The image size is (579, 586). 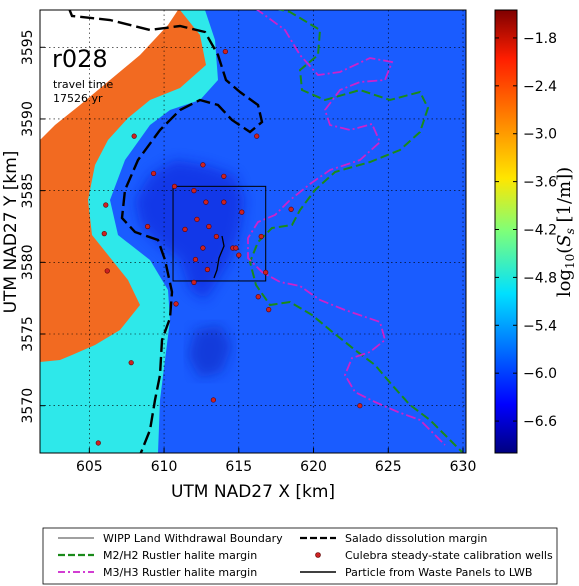 What do you see at coordinates (388, 467) in the screenshot?
I see `x-tick-label: 625` at bounding box center [388, 467].